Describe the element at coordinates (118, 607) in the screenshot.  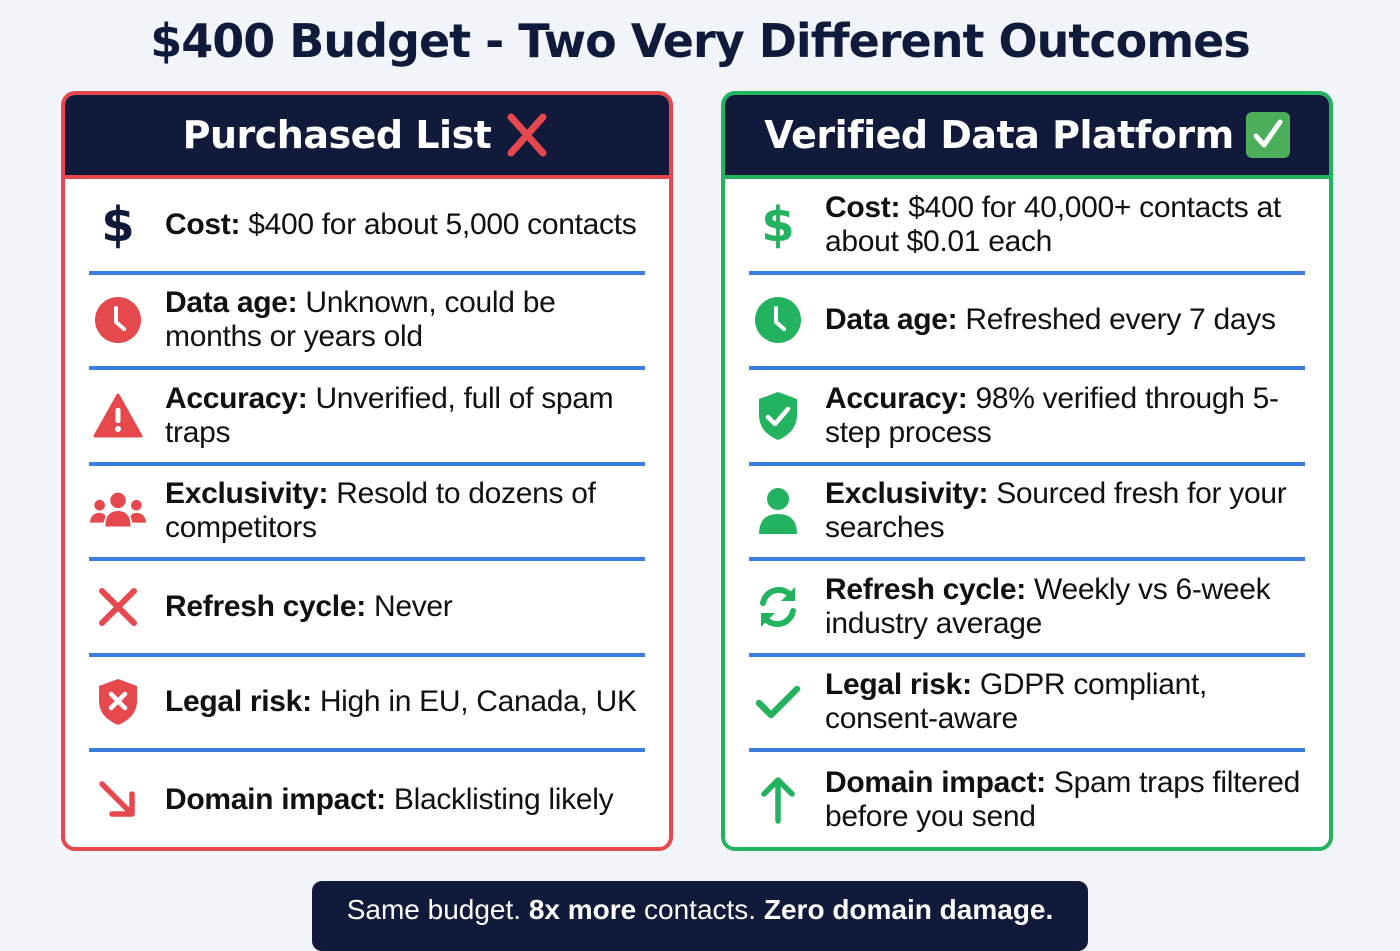
I see `x-icon` at that location.